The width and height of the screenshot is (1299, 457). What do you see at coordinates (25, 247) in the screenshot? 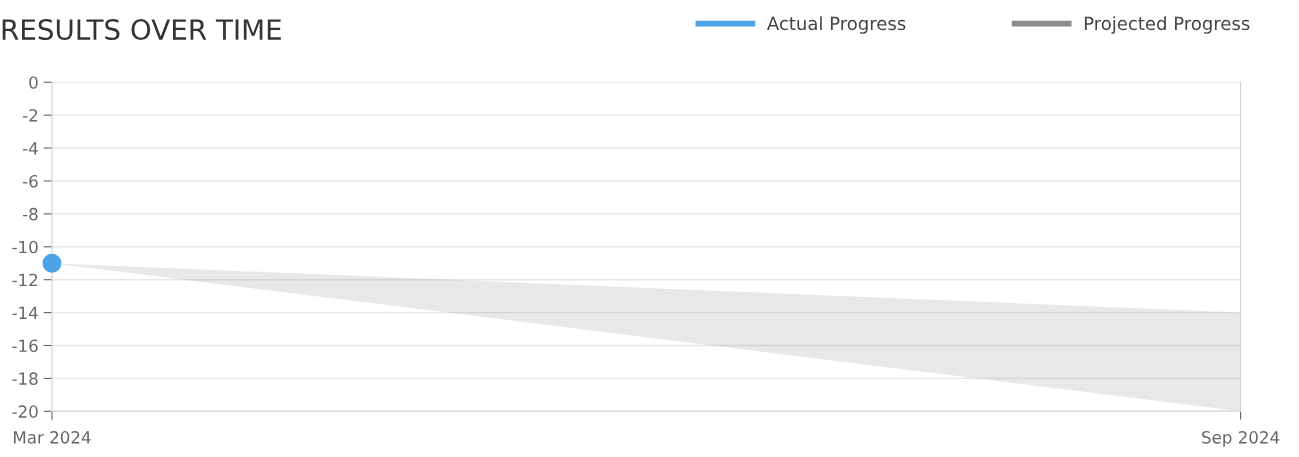
I see `y-tick-label: -10` at bounding box center [25, 247].